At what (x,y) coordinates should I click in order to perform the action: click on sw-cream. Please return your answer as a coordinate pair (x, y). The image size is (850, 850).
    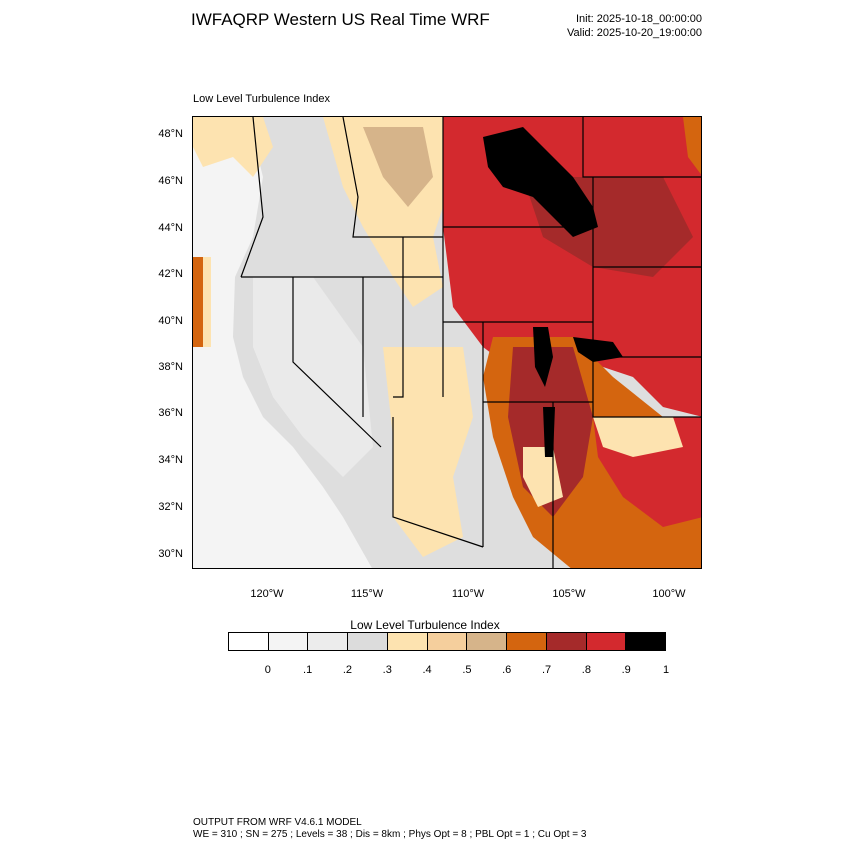
    Looking at the image, I should click on (428, 452).